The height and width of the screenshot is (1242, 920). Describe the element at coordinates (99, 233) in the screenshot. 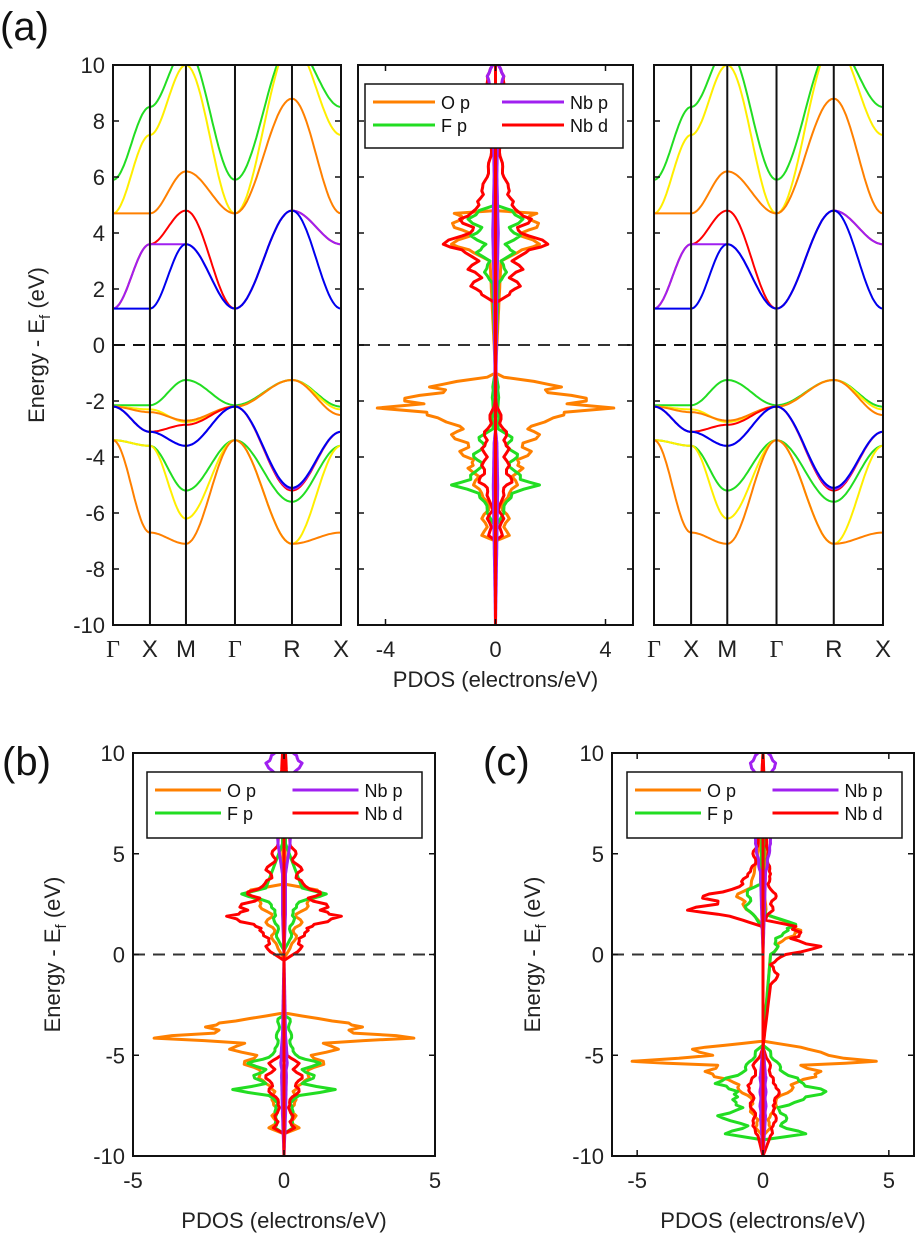

I see `y-tick-label: 4` at that location.